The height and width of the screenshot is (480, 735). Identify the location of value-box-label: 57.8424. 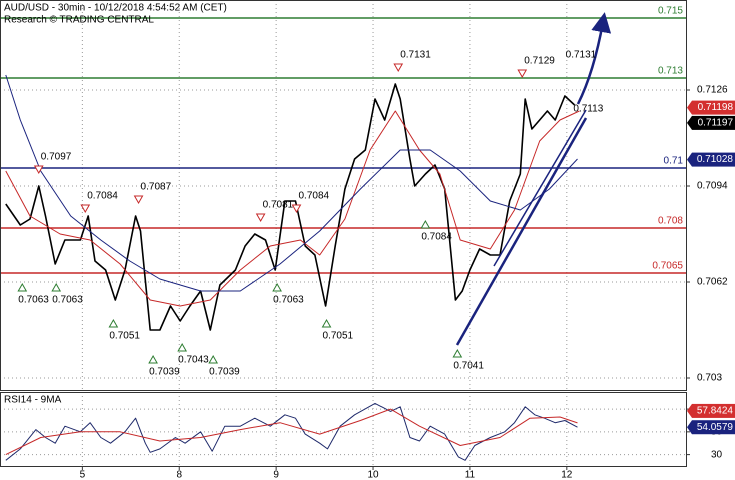
(715, 411).